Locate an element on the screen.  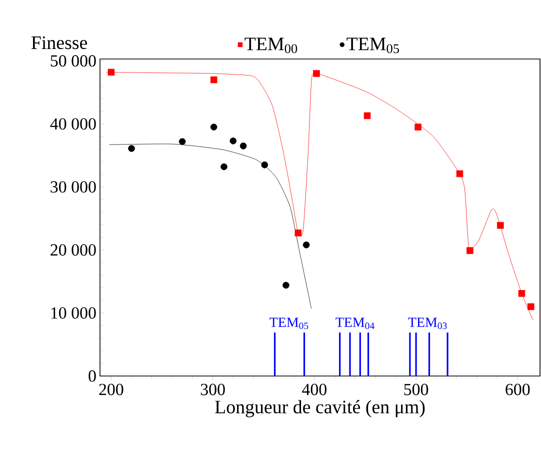
annotation: TEM$_{04}$ is located at coordinates (355, 324).